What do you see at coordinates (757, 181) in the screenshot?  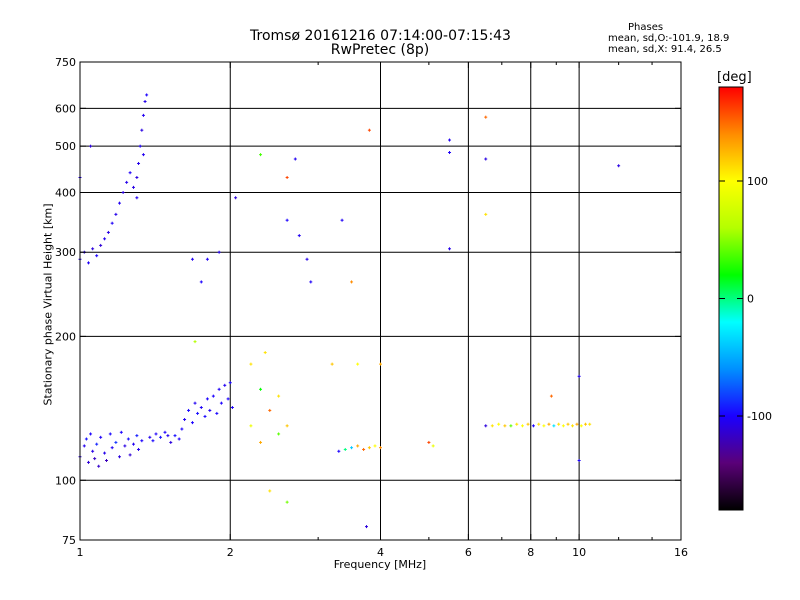 I see `colorbar-tick-label: 100` at bounding box center [757, 181].